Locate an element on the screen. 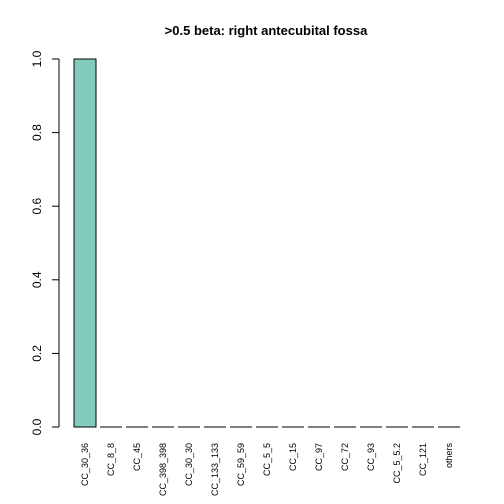 The width and height of the screenshot is (504, 504). y-tick-label: 0.6 is located at coordinates (37, 206).